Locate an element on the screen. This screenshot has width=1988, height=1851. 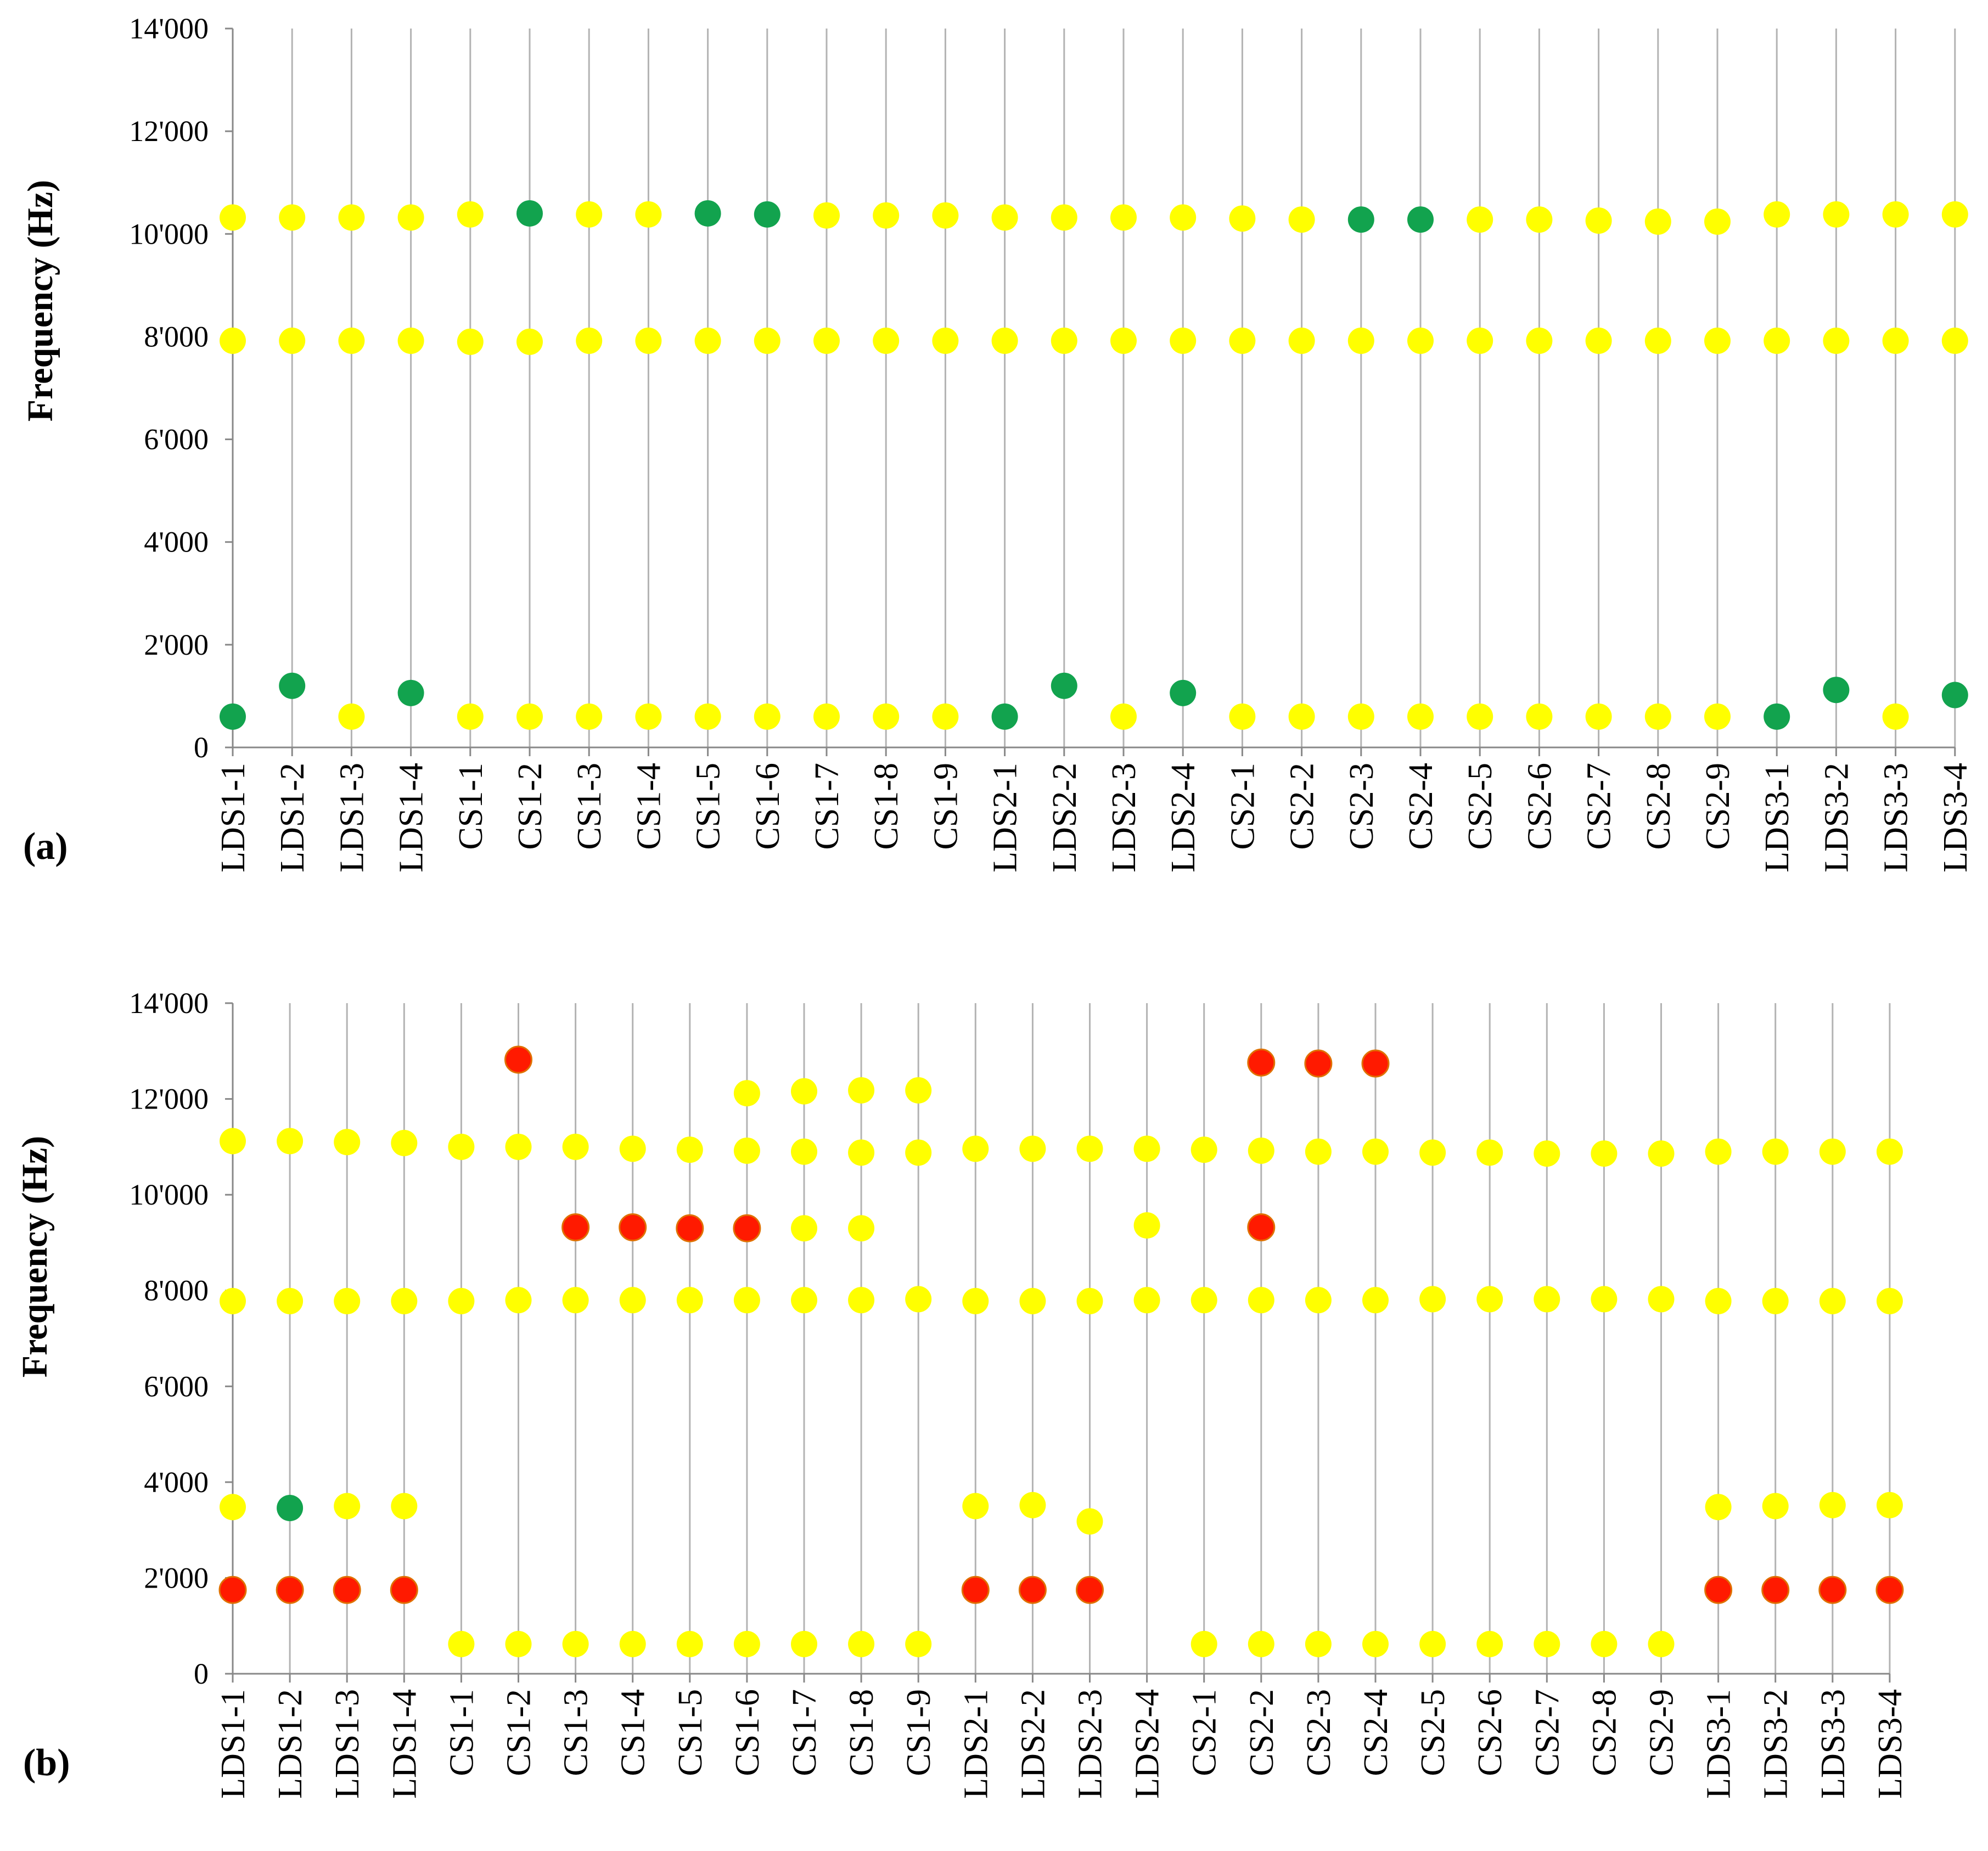
y-tick-label: 12'000 is located at coordinates (169, 131).